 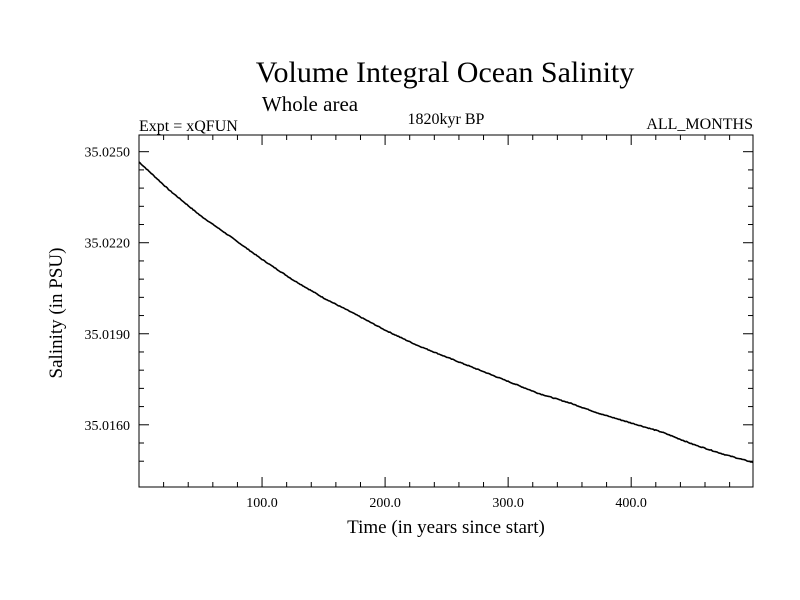 I want to click on y-tick-label: 35.0250, so click(x=108, y=153).